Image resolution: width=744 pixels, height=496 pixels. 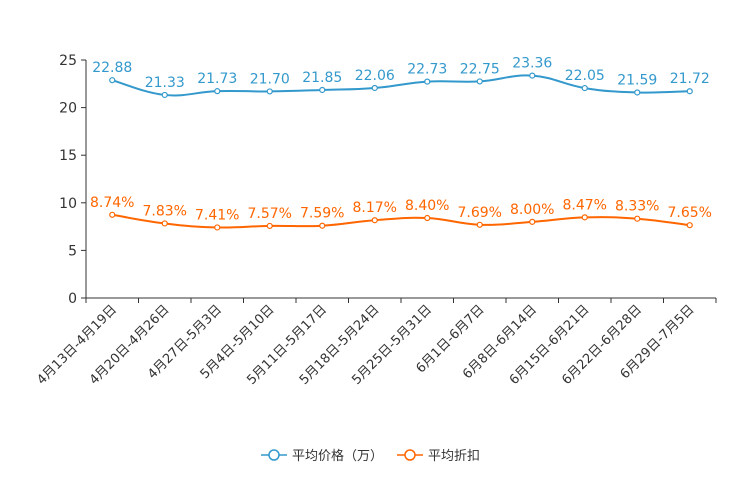 I want to click on legend-item-0: 平均价格（万）, so click(x=322, y=456).